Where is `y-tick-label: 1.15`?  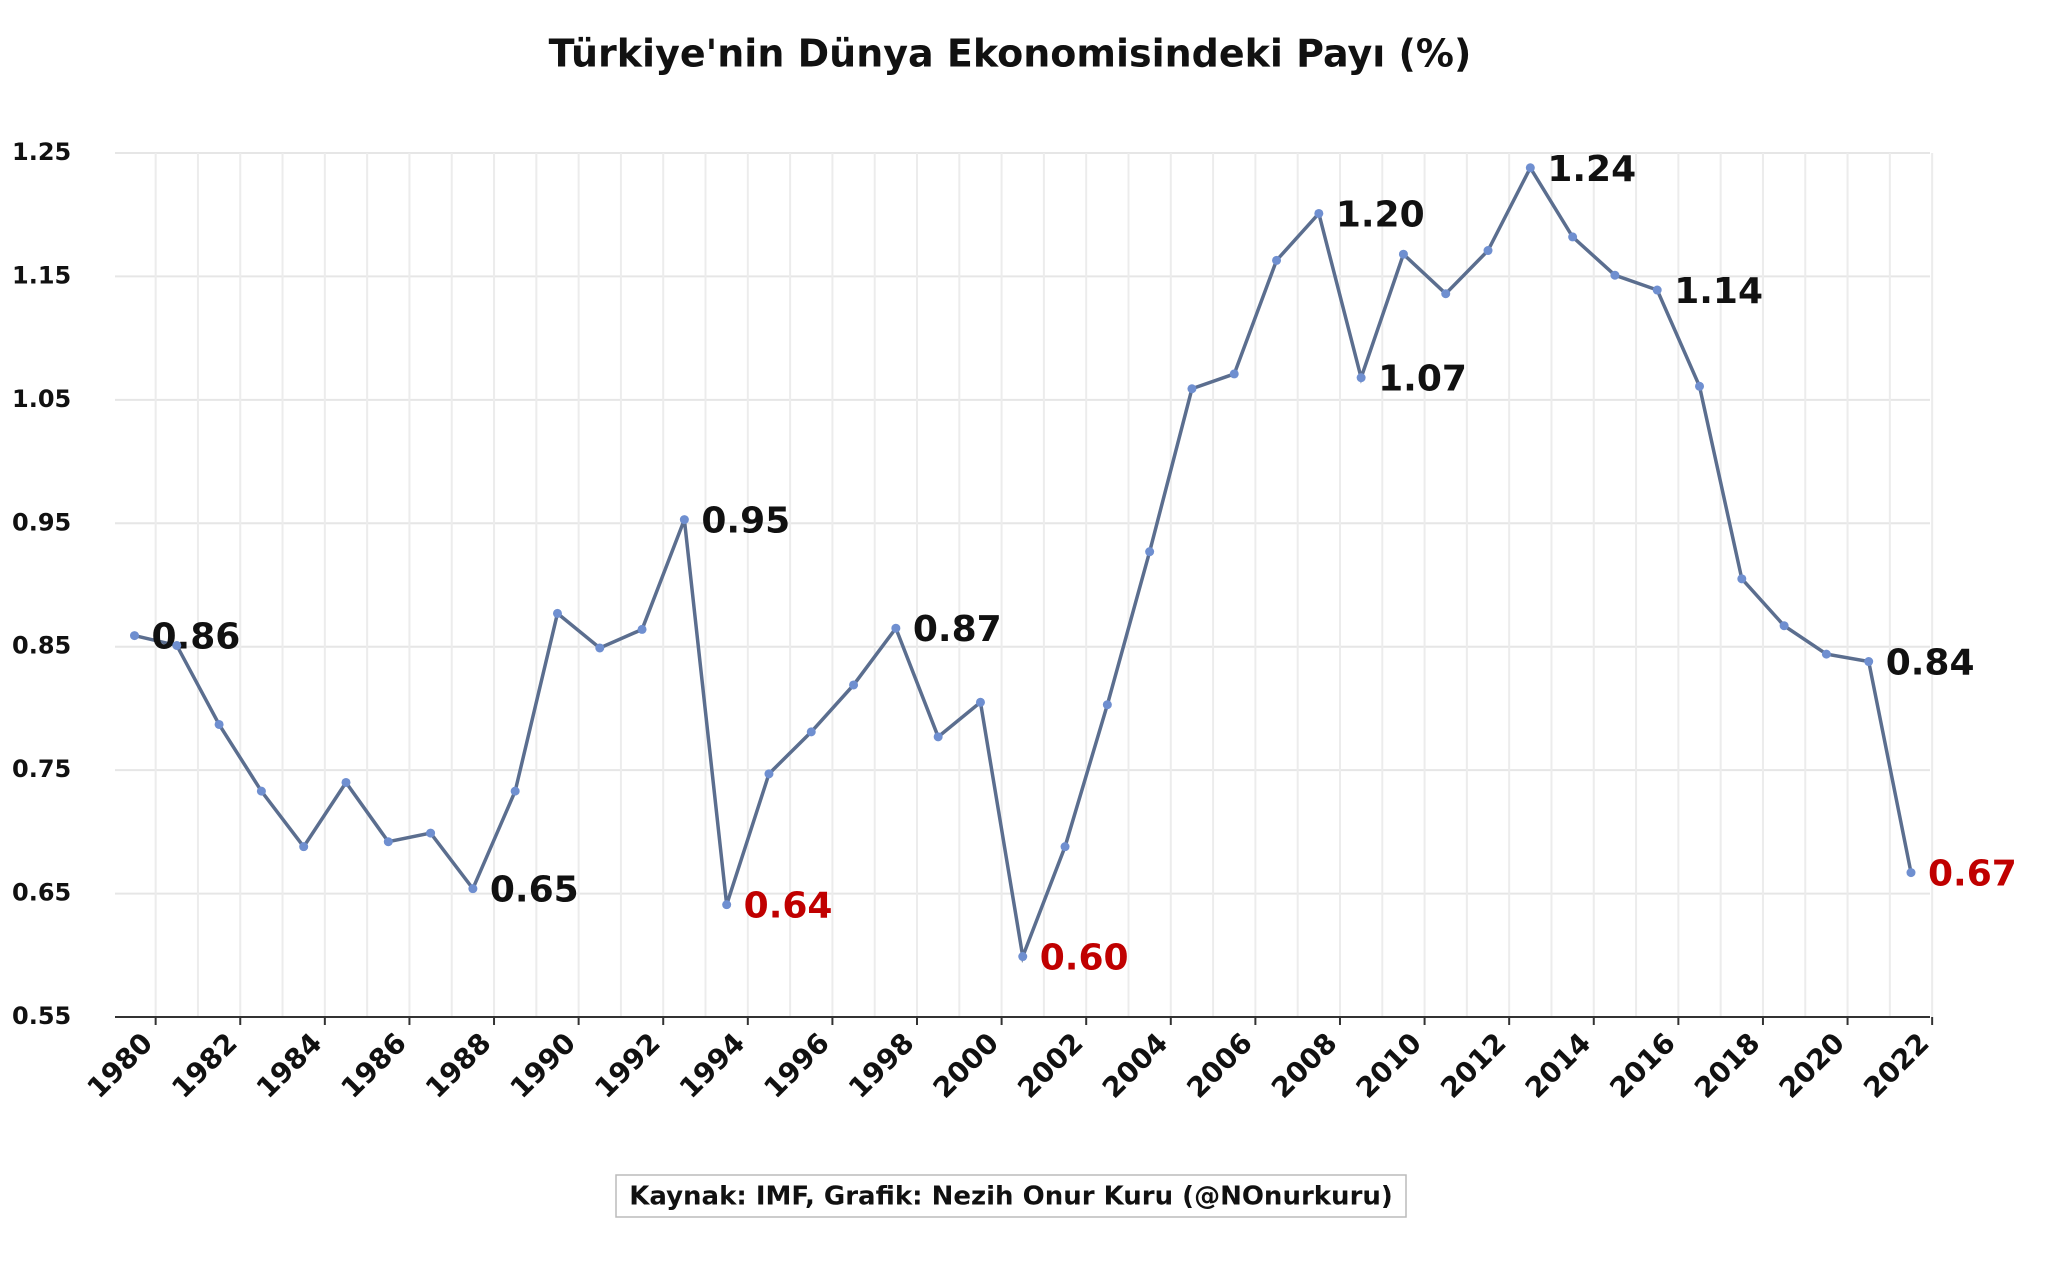
y-tick-label: 1.15 is located at coordinates (41, 275).